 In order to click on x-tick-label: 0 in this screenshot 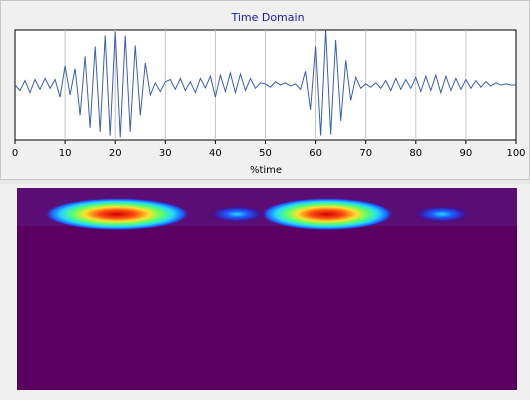, I will do `click(15, 153)`.